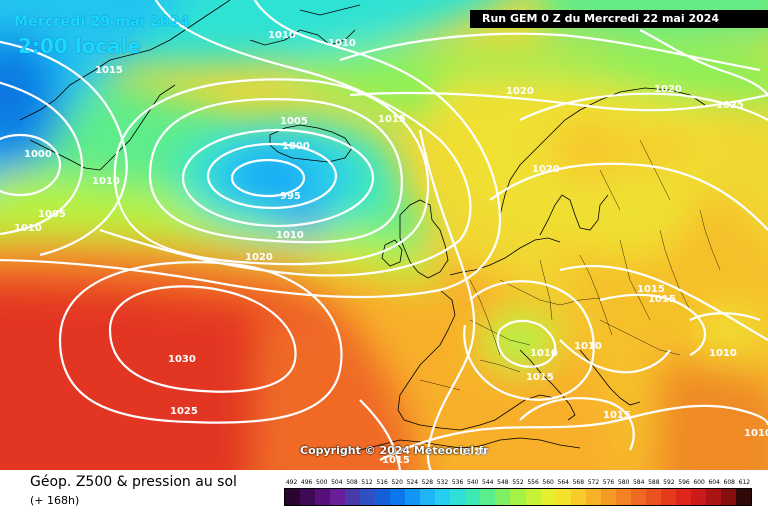 The image size is (768, 512). What do you see at coordinates (457, 482) in the screenshot?
I see `legend-label: 536` at bounding box center [457, 482].